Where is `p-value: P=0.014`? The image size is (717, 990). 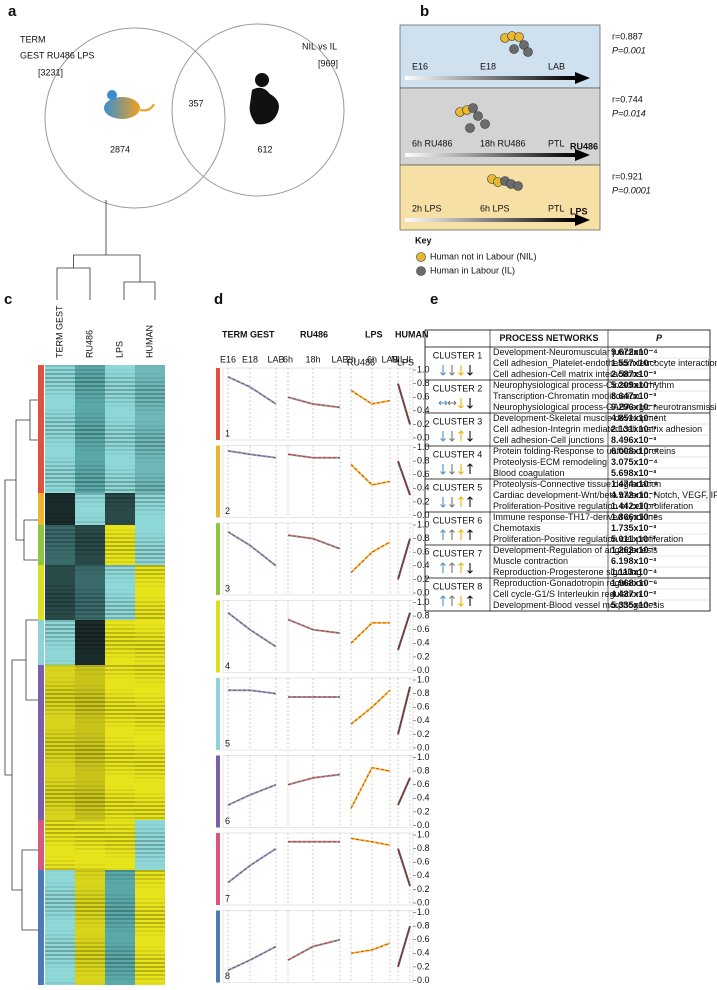
p-value: P=0.014 is located at coordinates (629, 113).